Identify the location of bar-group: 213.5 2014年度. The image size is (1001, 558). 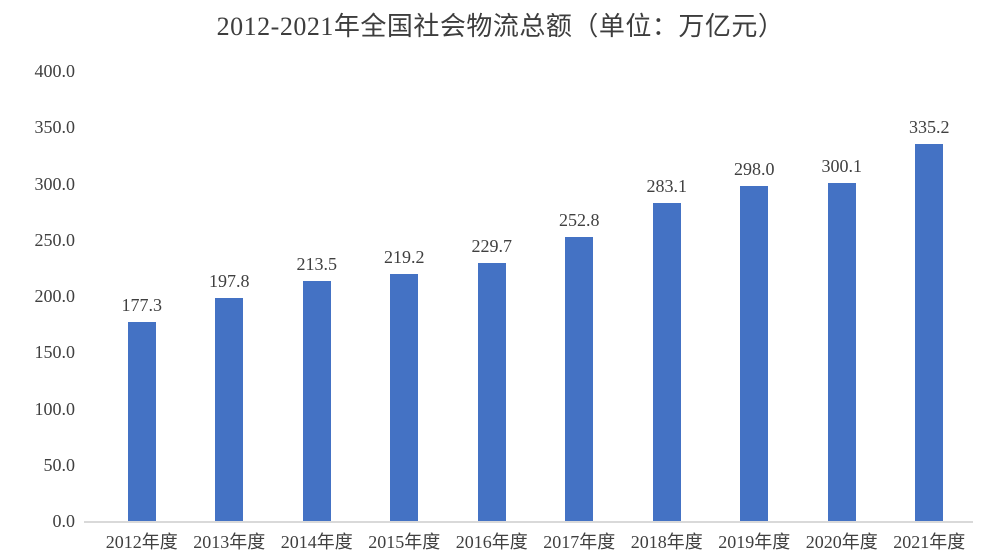
(317, 311).